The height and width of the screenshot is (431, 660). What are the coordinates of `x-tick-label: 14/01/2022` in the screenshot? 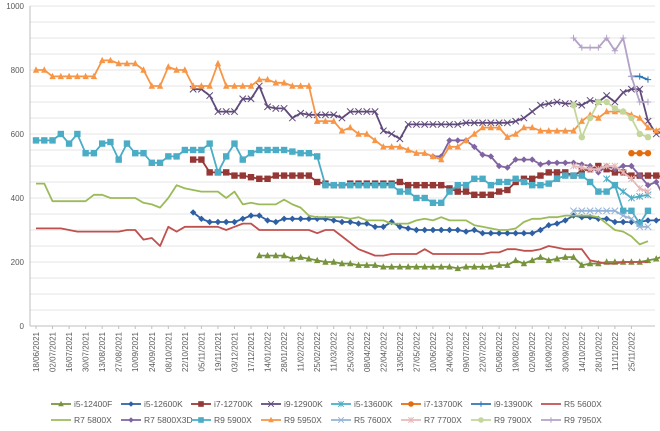 It's located at (268, 351).